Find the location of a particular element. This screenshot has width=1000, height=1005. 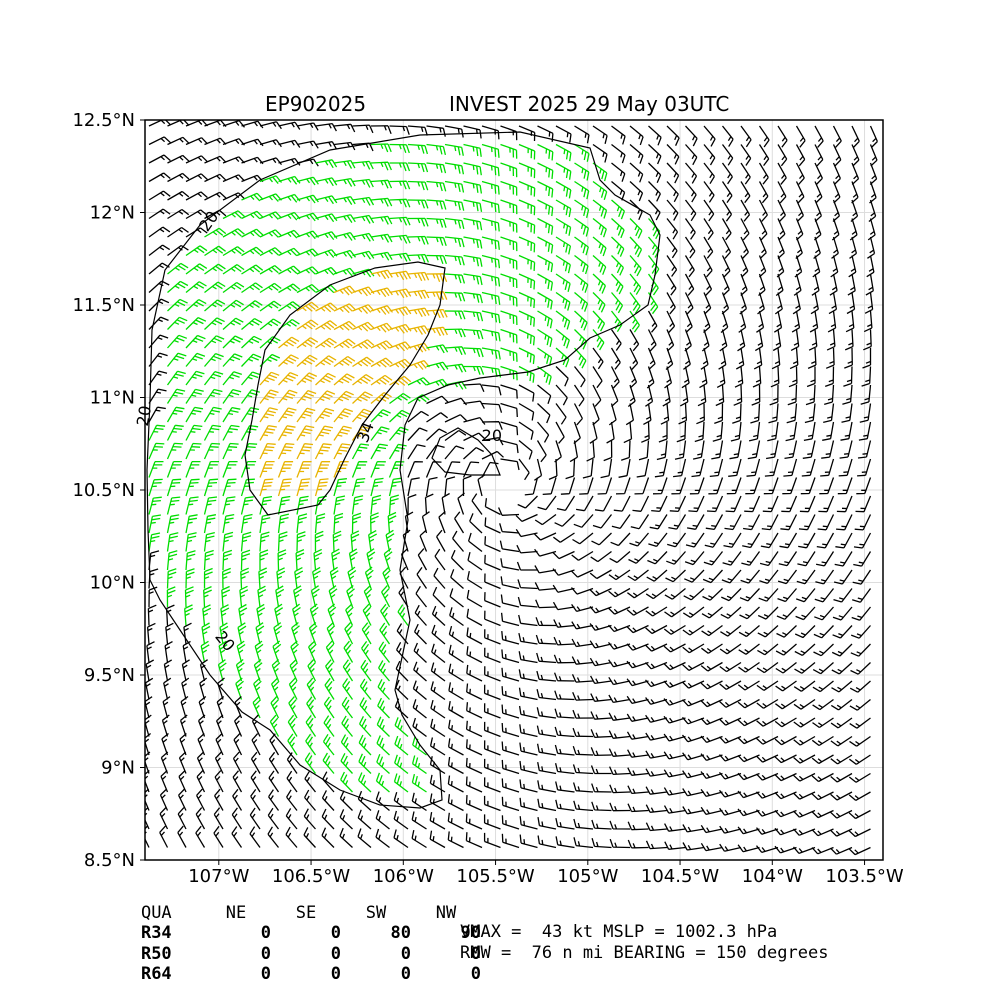

x-tick-label: 103.5°W is located at coordinates (864, 876).